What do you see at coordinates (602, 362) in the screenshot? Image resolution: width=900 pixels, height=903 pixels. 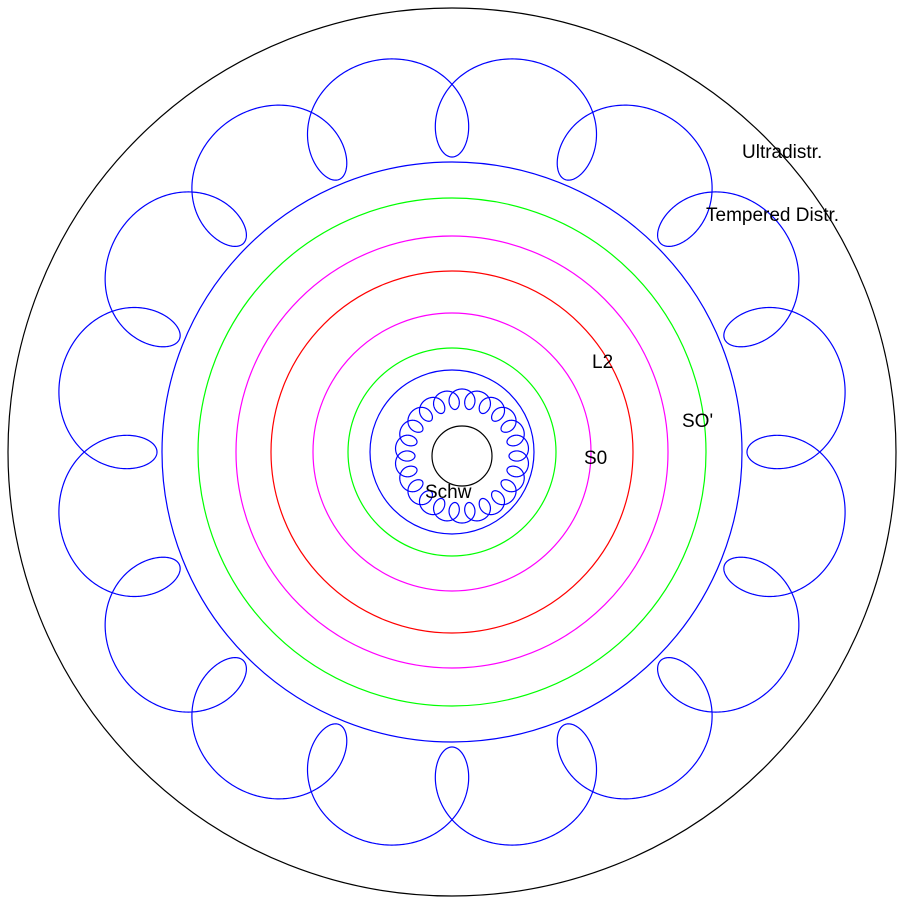 I see `label-l2: L2` at bounding box center [602, 362].